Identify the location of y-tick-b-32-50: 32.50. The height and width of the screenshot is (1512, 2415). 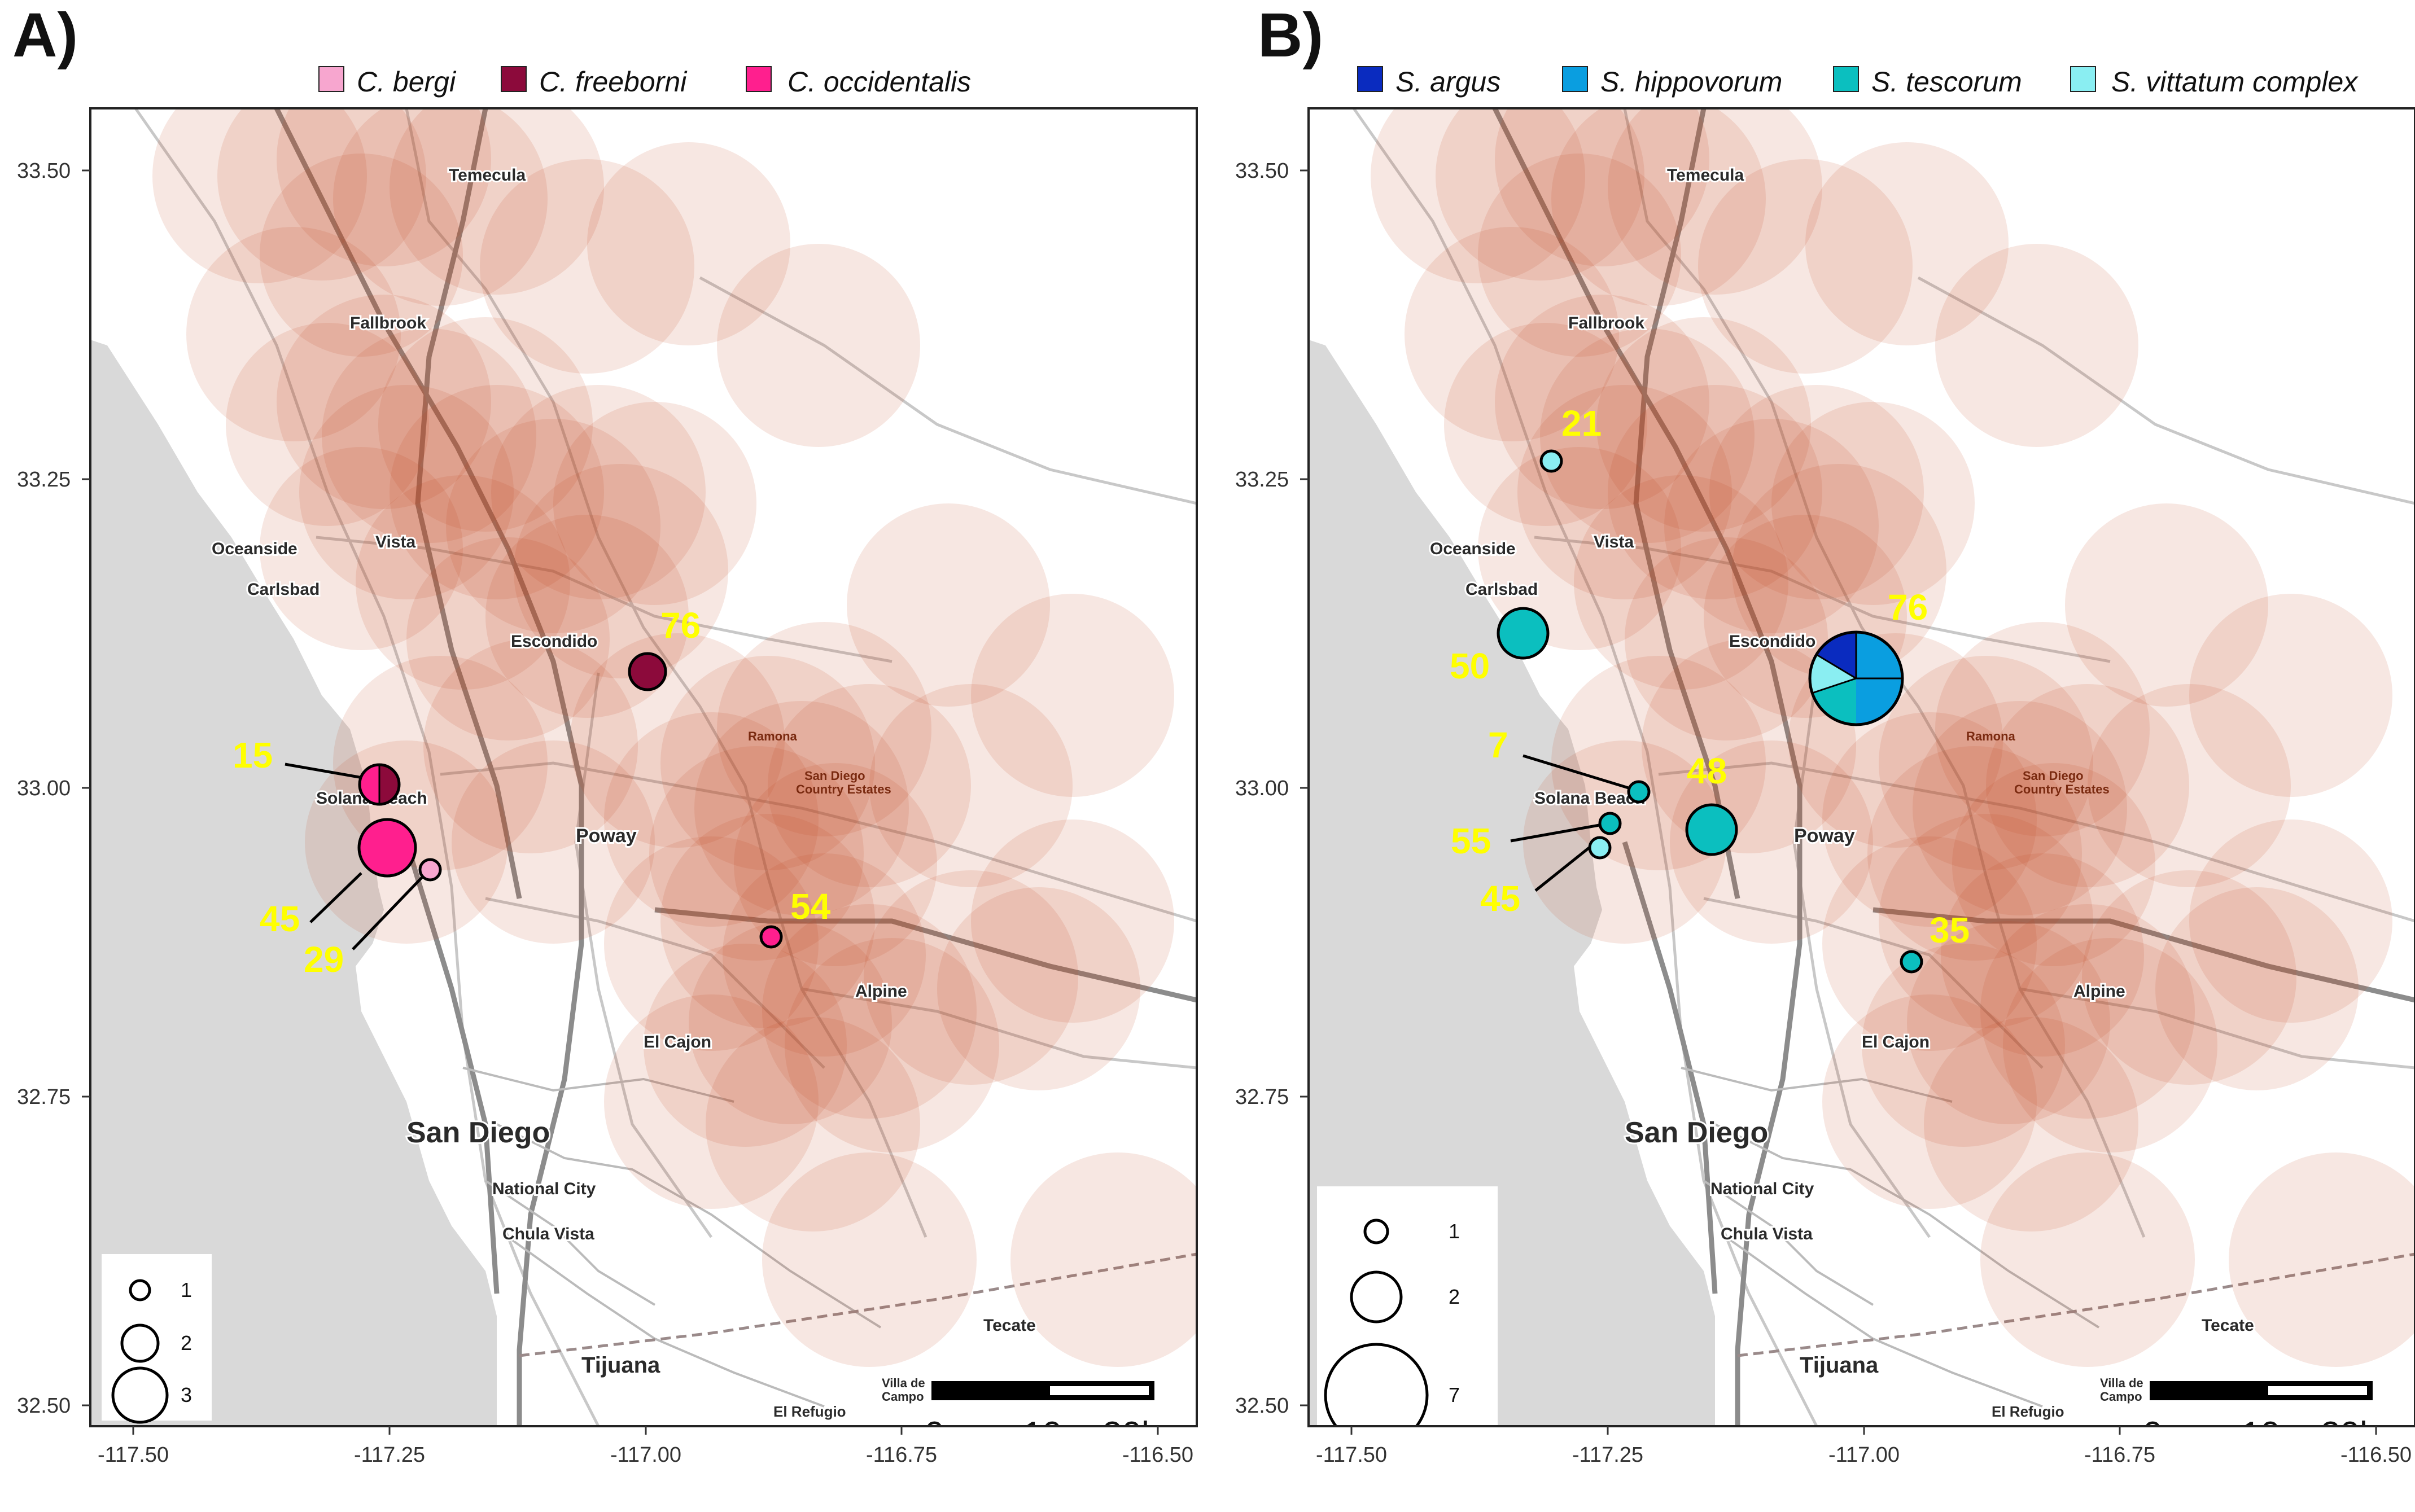
(1262, 1406).